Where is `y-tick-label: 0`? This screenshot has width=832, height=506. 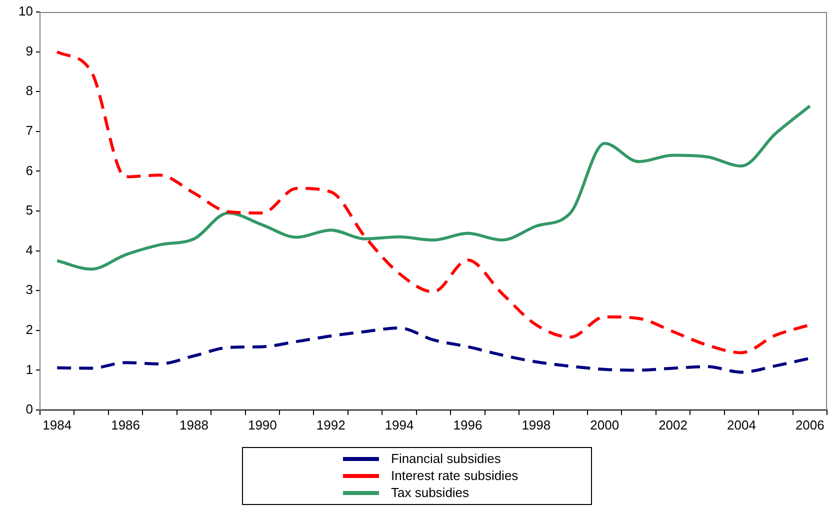 y-tick-label: 0 is located at coordinates (29, 409).